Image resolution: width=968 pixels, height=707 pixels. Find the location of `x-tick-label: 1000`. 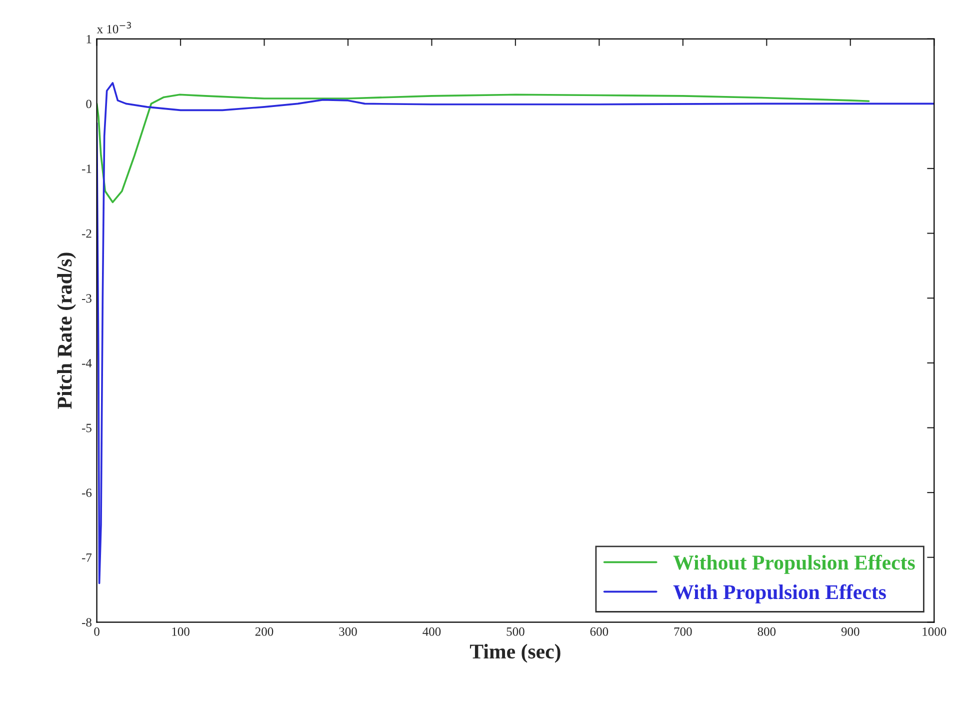

x-tick-label: 1000 is located at coordinates (934, 631).